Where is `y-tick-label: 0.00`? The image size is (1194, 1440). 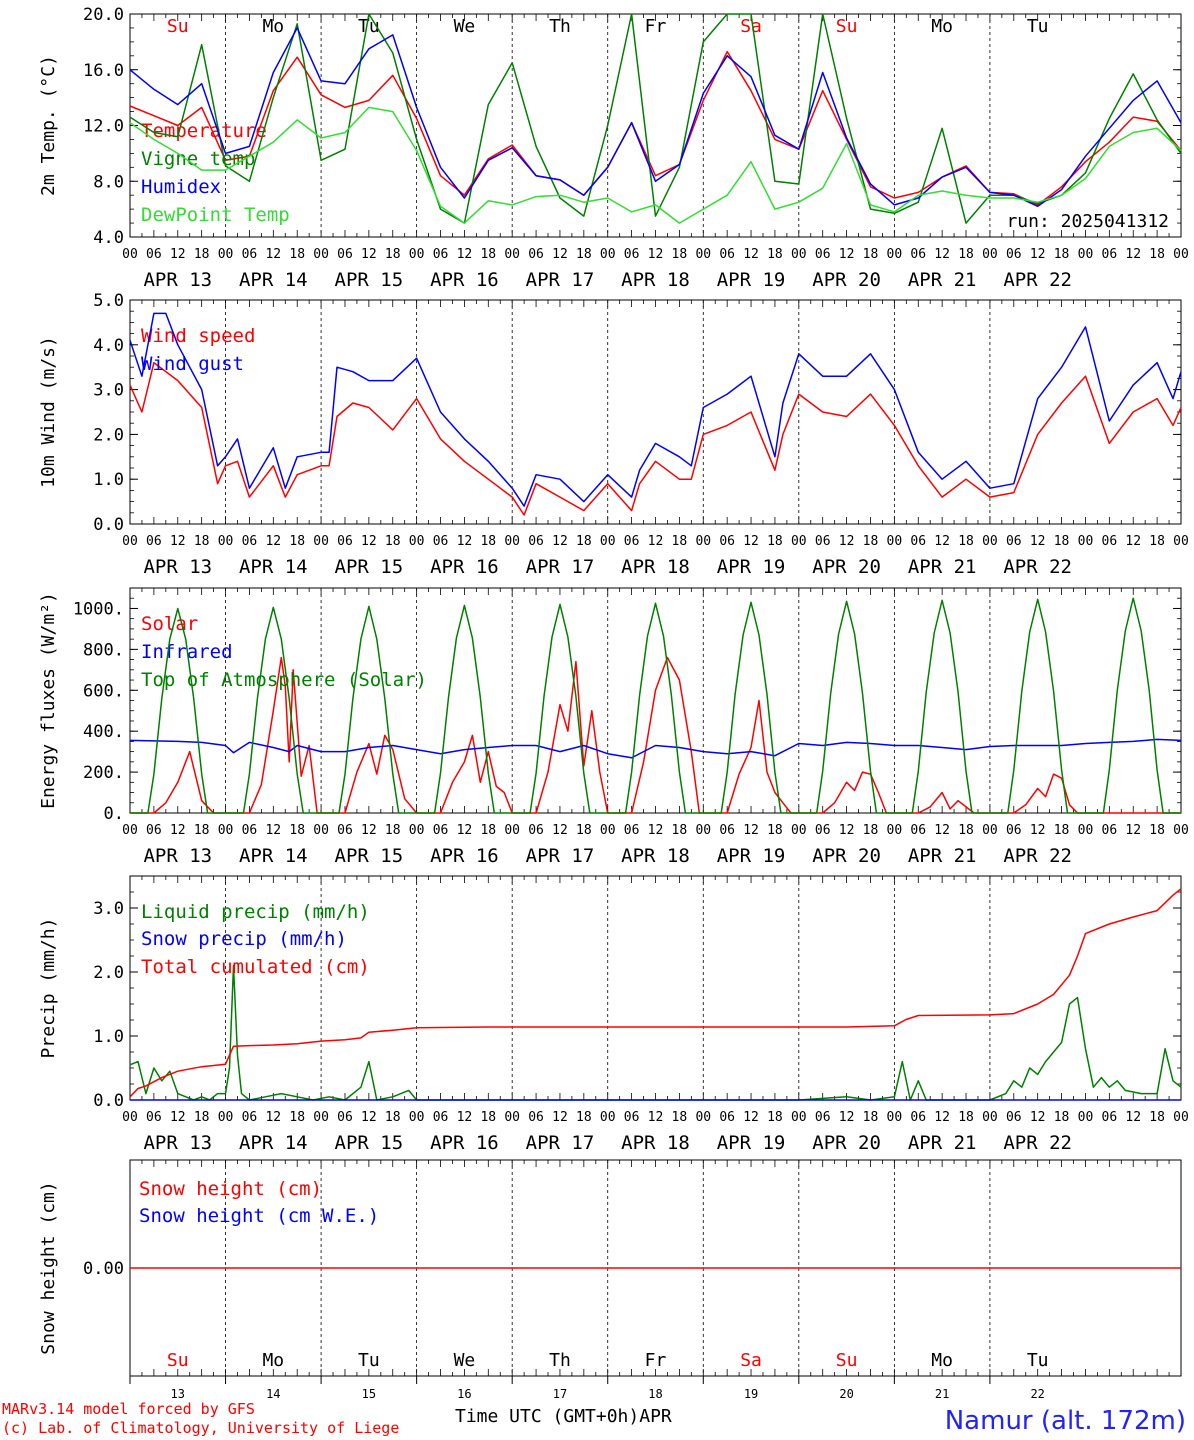
y-tick-label: 0.00 is located at coordinates (103, 1269).